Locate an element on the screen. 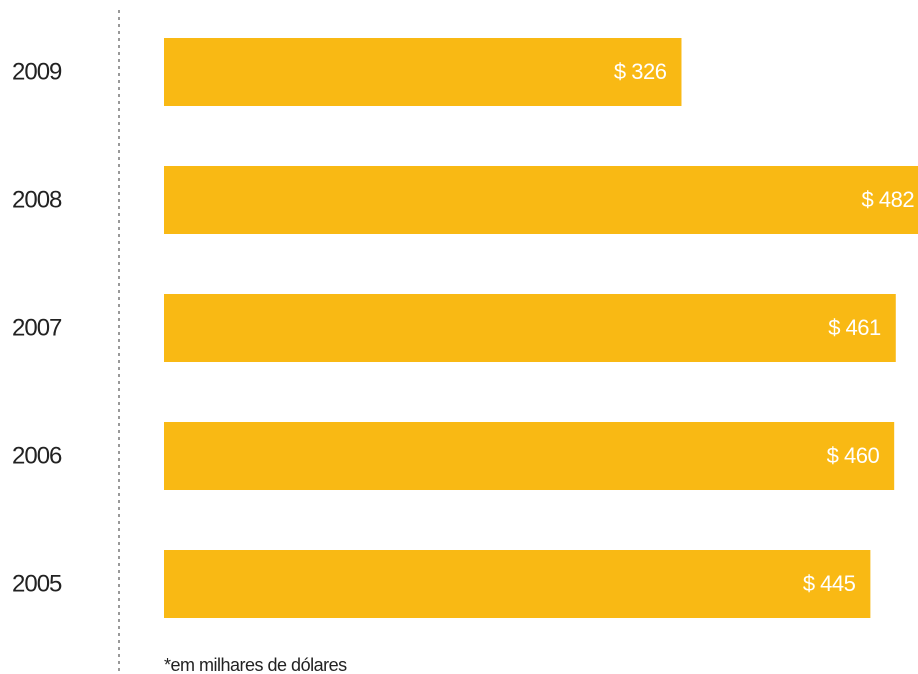 This screenshot has height=674, width=918. value-label: $ 326 is located at coordinates (640, 71).